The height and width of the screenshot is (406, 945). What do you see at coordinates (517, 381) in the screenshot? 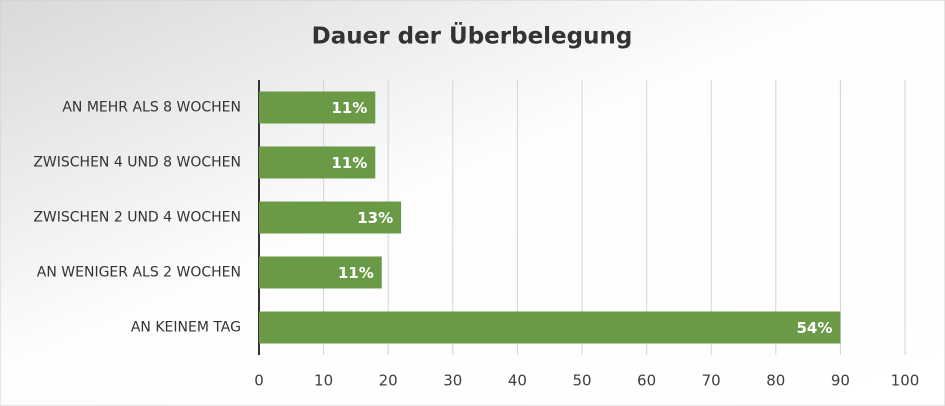
I see `x-tick-label: 40` at bounding box center [517, 381].